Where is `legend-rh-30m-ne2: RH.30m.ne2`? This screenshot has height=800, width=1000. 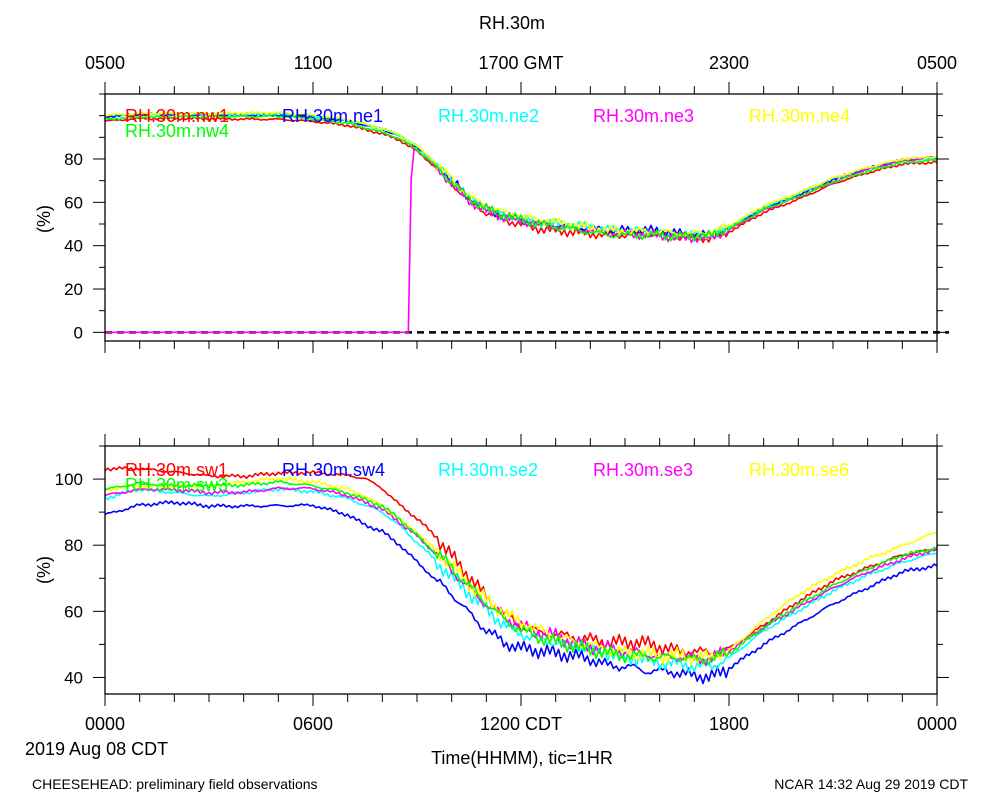
legend-rh-30m-ne2: RH.30m.ne2 is located at coordinates (488, 116).